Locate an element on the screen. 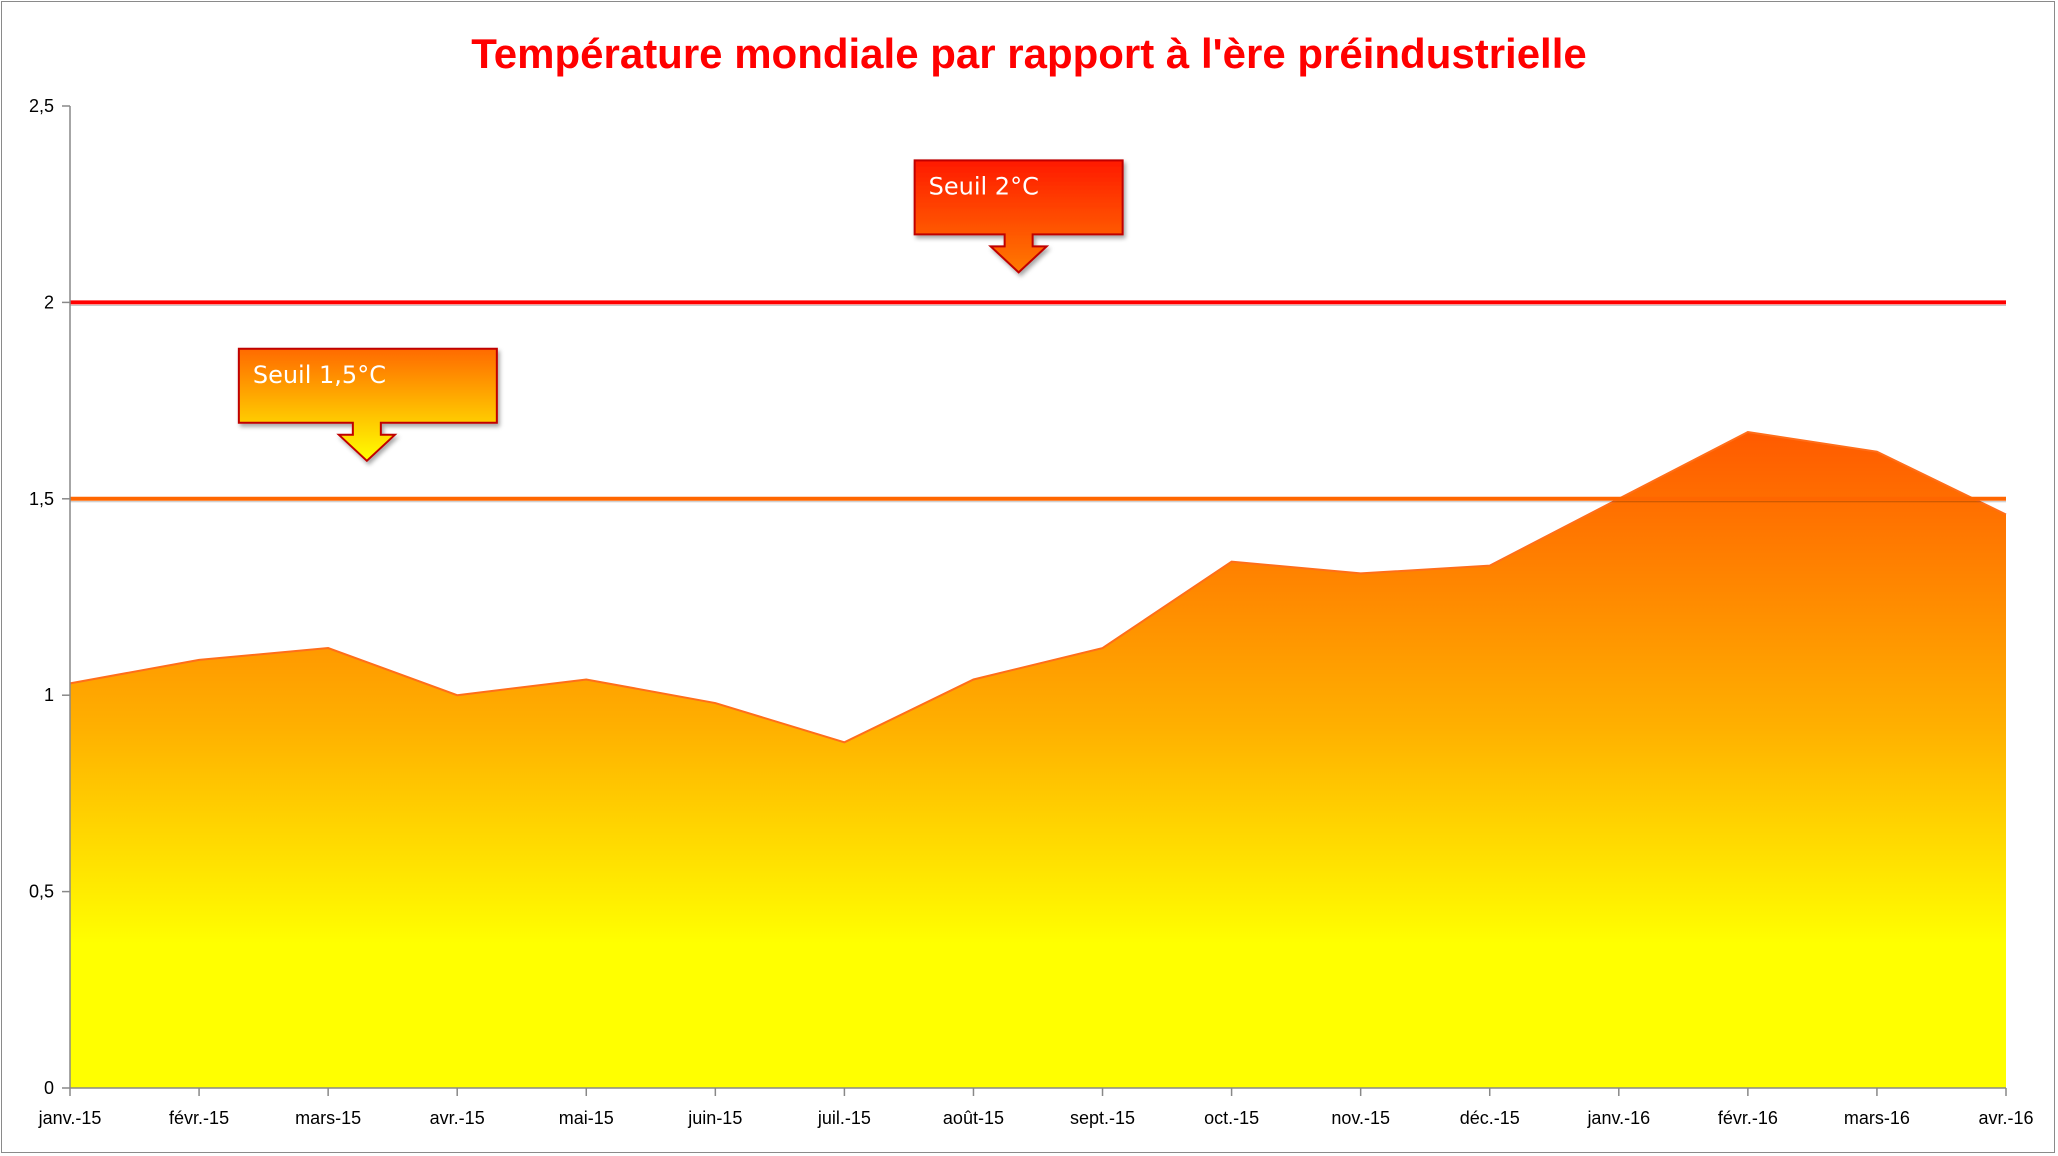 The height and width of the screenshot is (1156, 2058). x-tick-label: juin-15 is located at coordinates (714, 1118).